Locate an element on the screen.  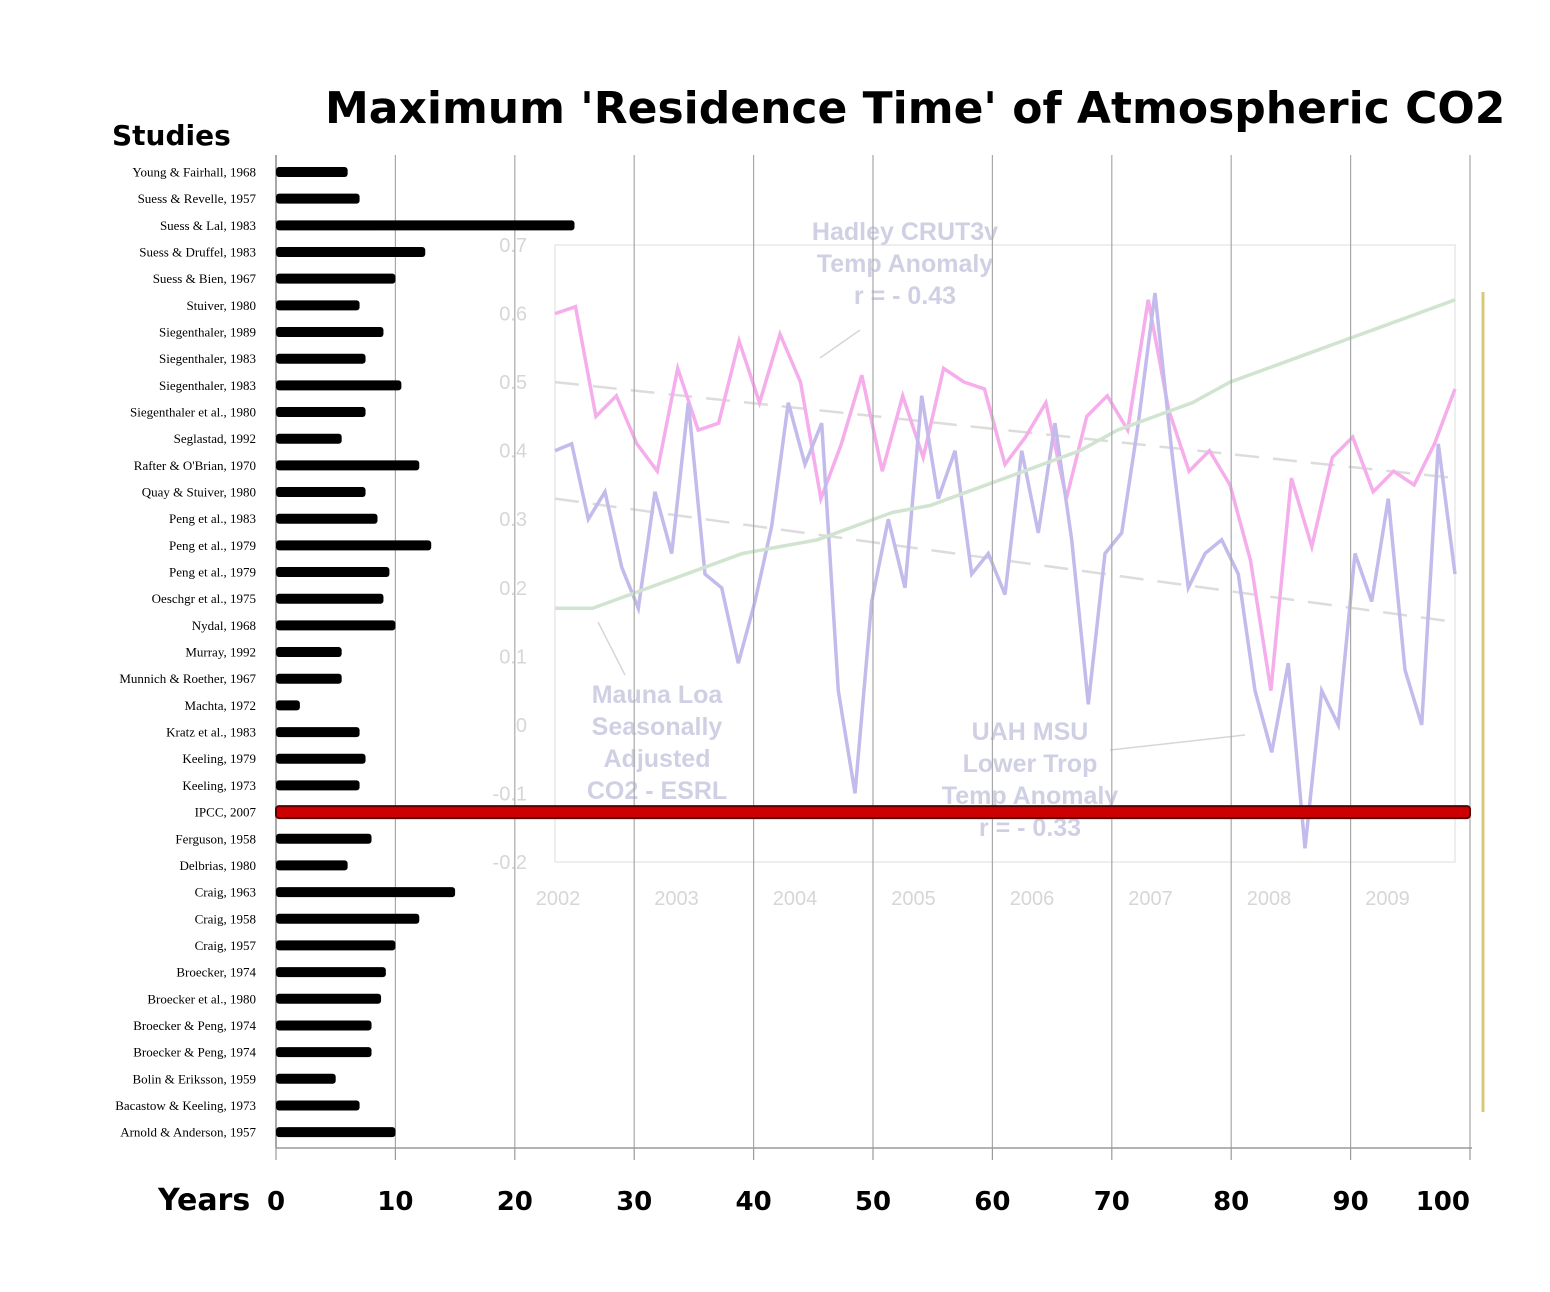
overlay-pointer-line is located at coordinates (1177, 742).